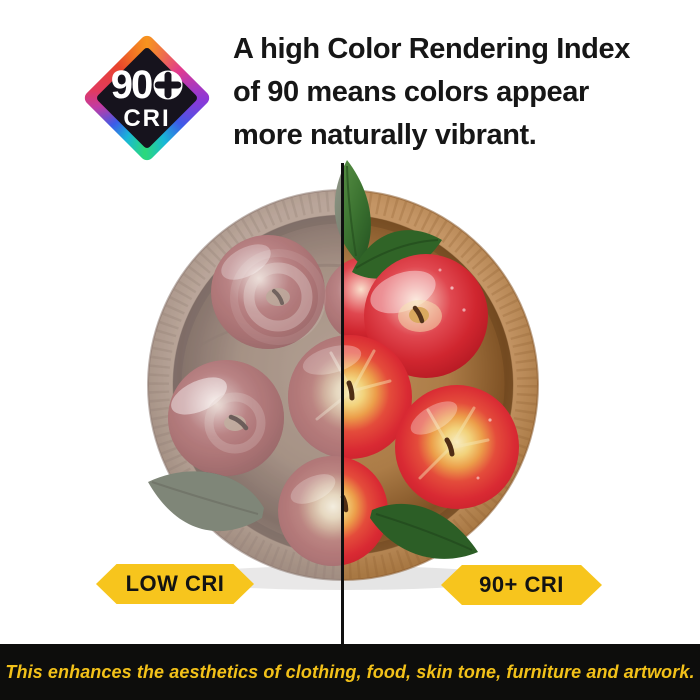  Describe the element at coordinates (342, 403) in the screenshot. I see `divider-line` at that location.